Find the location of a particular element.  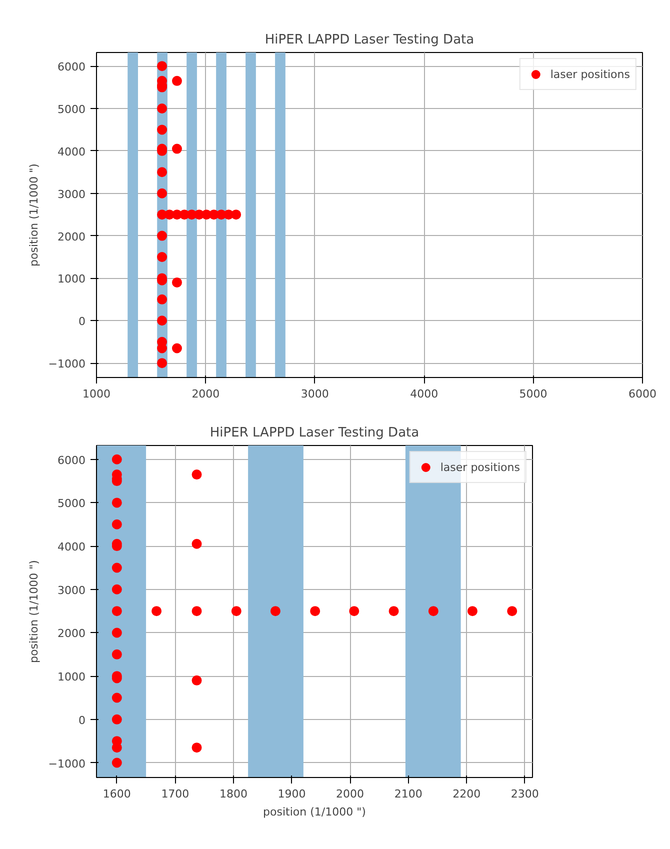

x-tick-label: 6000 is located at coordinates (642, 394).